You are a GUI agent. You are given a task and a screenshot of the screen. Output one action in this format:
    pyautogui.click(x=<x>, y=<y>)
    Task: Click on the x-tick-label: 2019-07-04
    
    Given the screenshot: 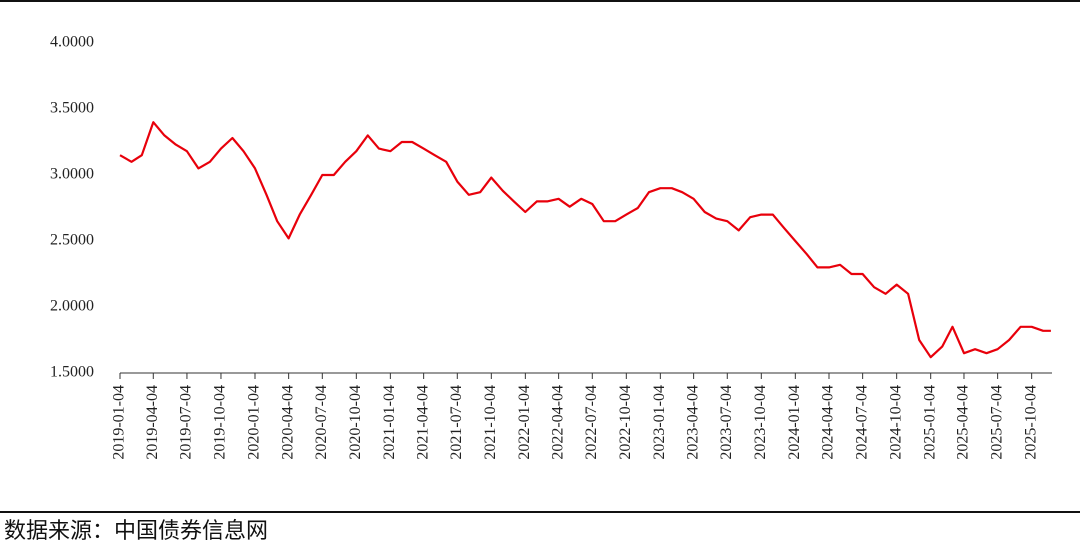 What is the action you would take?
    pyautogui.click(x=186, y=422)
    